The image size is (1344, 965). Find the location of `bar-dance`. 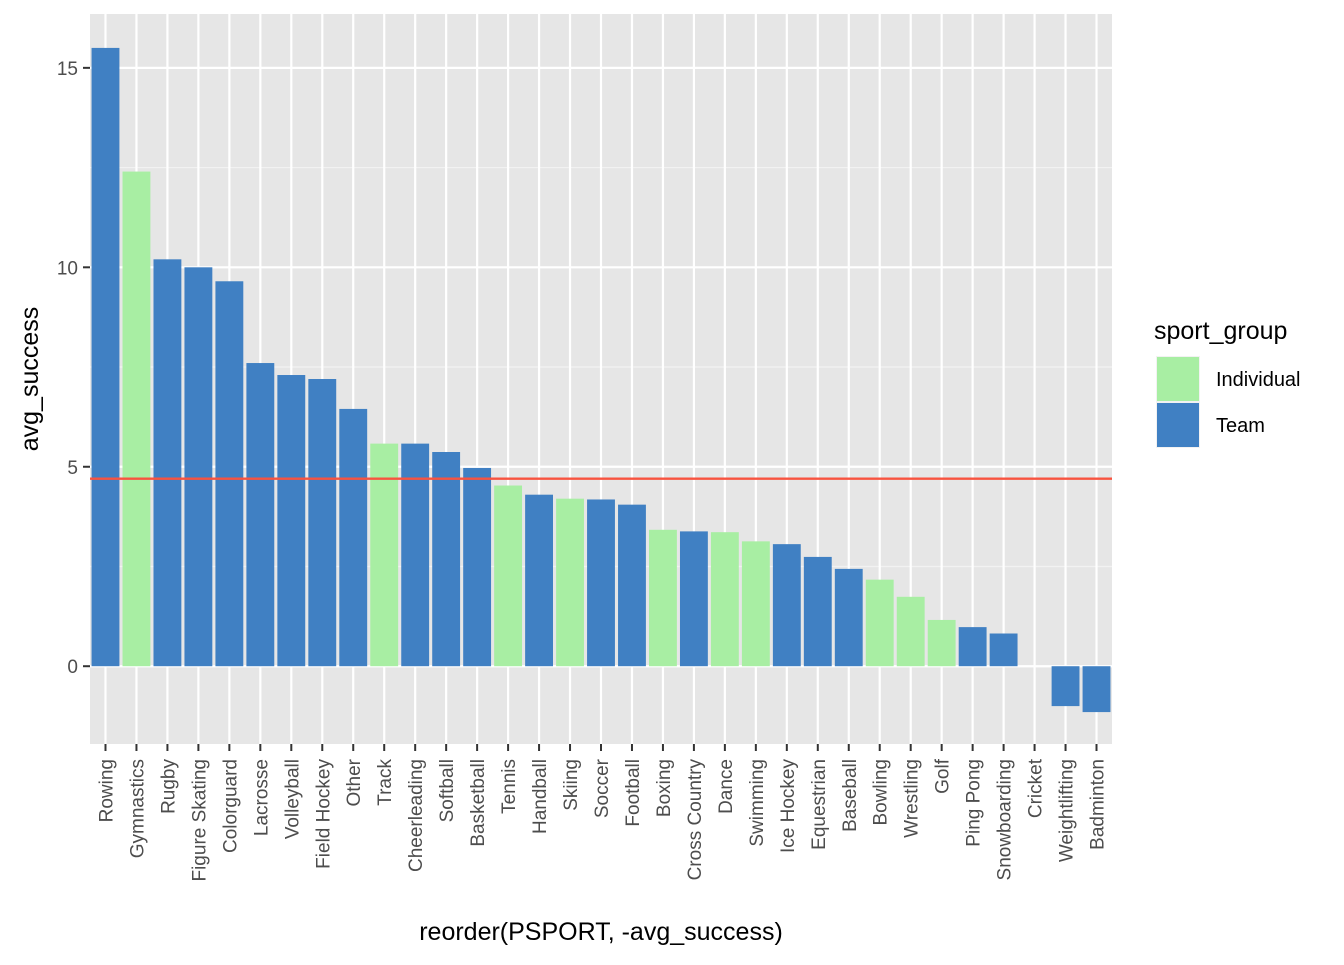

bar-dance is located at coordinates (724, 599).